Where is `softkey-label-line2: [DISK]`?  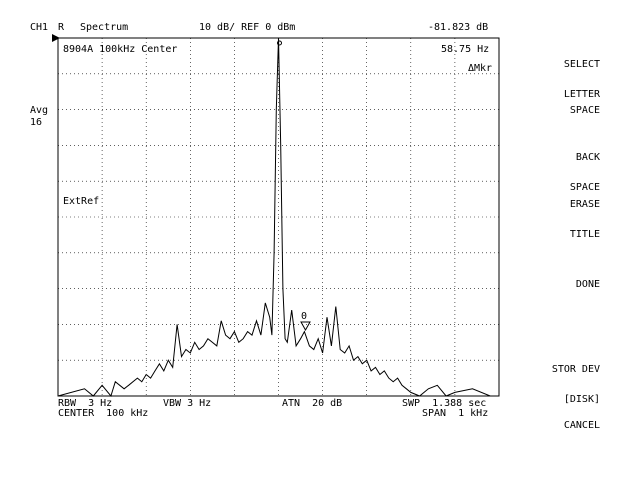 softkey-label-line2: [DISK] is located at coordinates (581, 399).